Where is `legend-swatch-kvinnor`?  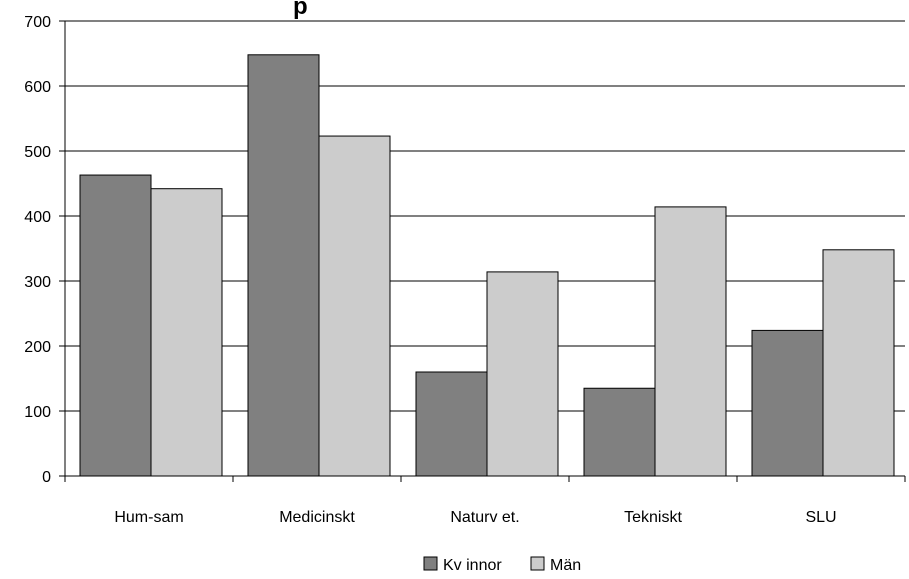
legend-swatch-kvinnor is located at coordinates (430, 563).